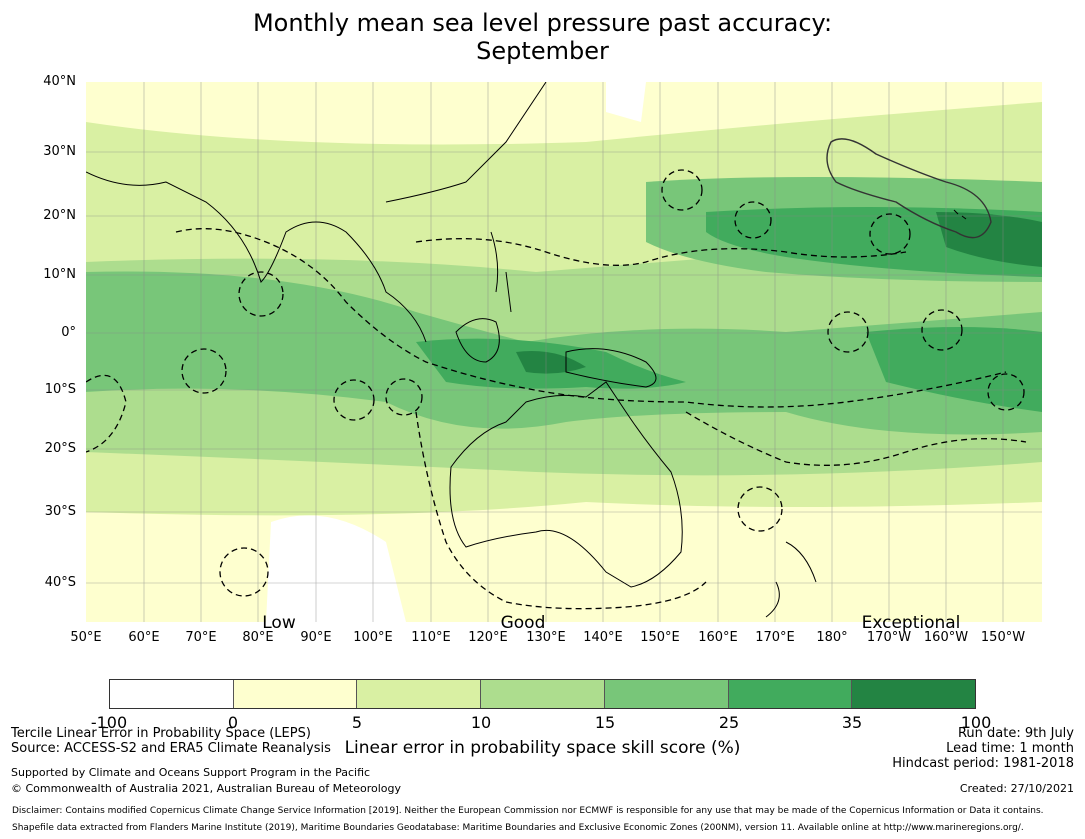 The image size is (1085, 839). What do you see at coordinates (889, 637) in the screenshot?
I see `lon-label: 170°W` at bounding box center [889, 637].